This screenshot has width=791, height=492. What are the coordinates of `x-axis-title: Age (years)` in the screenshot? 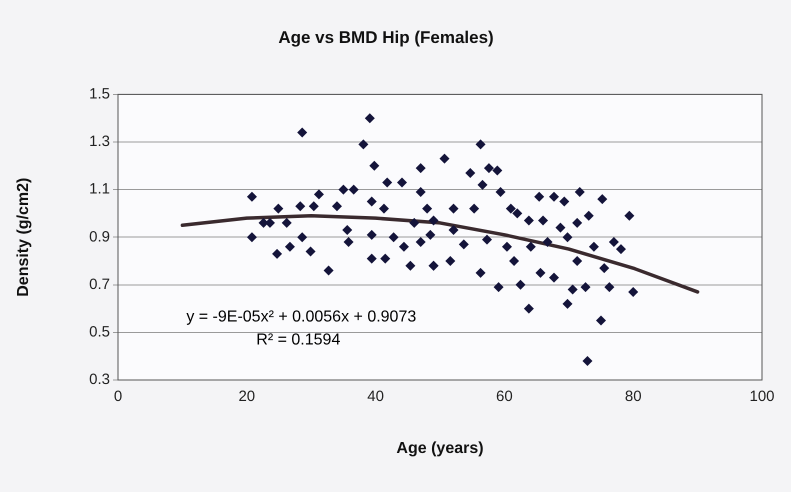 It's located at (440, 448).